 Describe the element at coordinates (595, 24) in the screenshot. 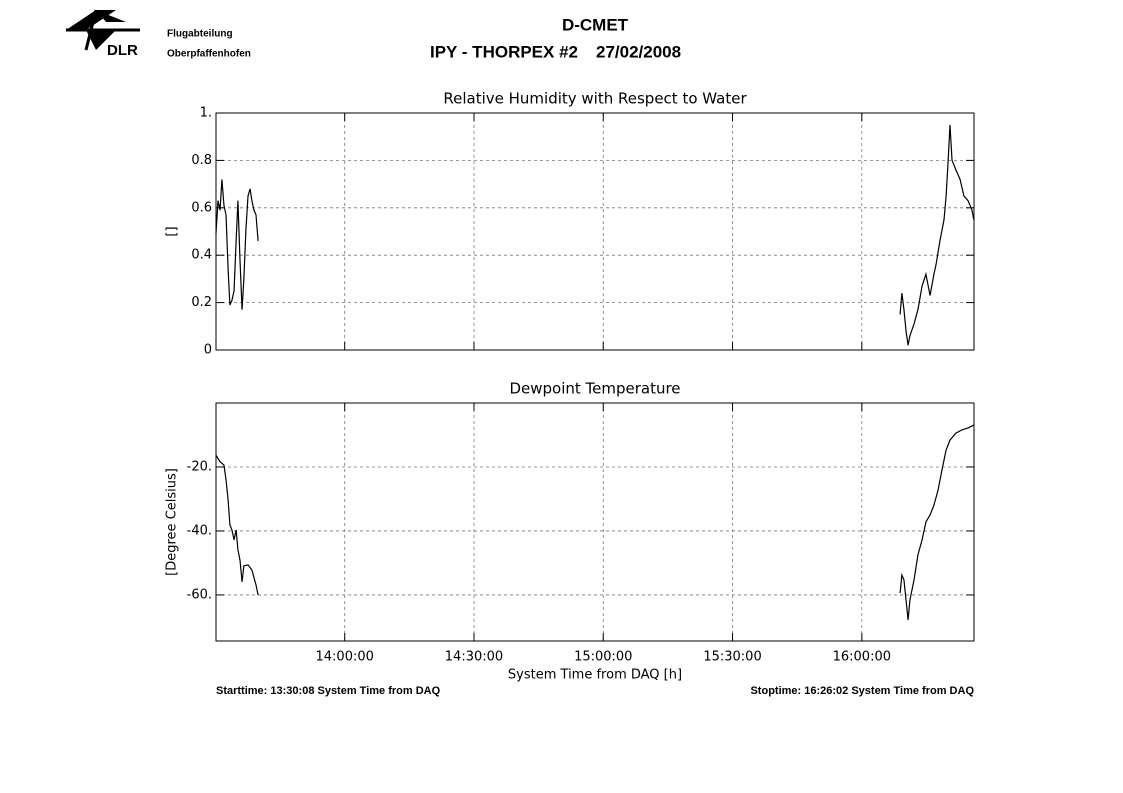

I see `page-title: D-CMET` at that location.